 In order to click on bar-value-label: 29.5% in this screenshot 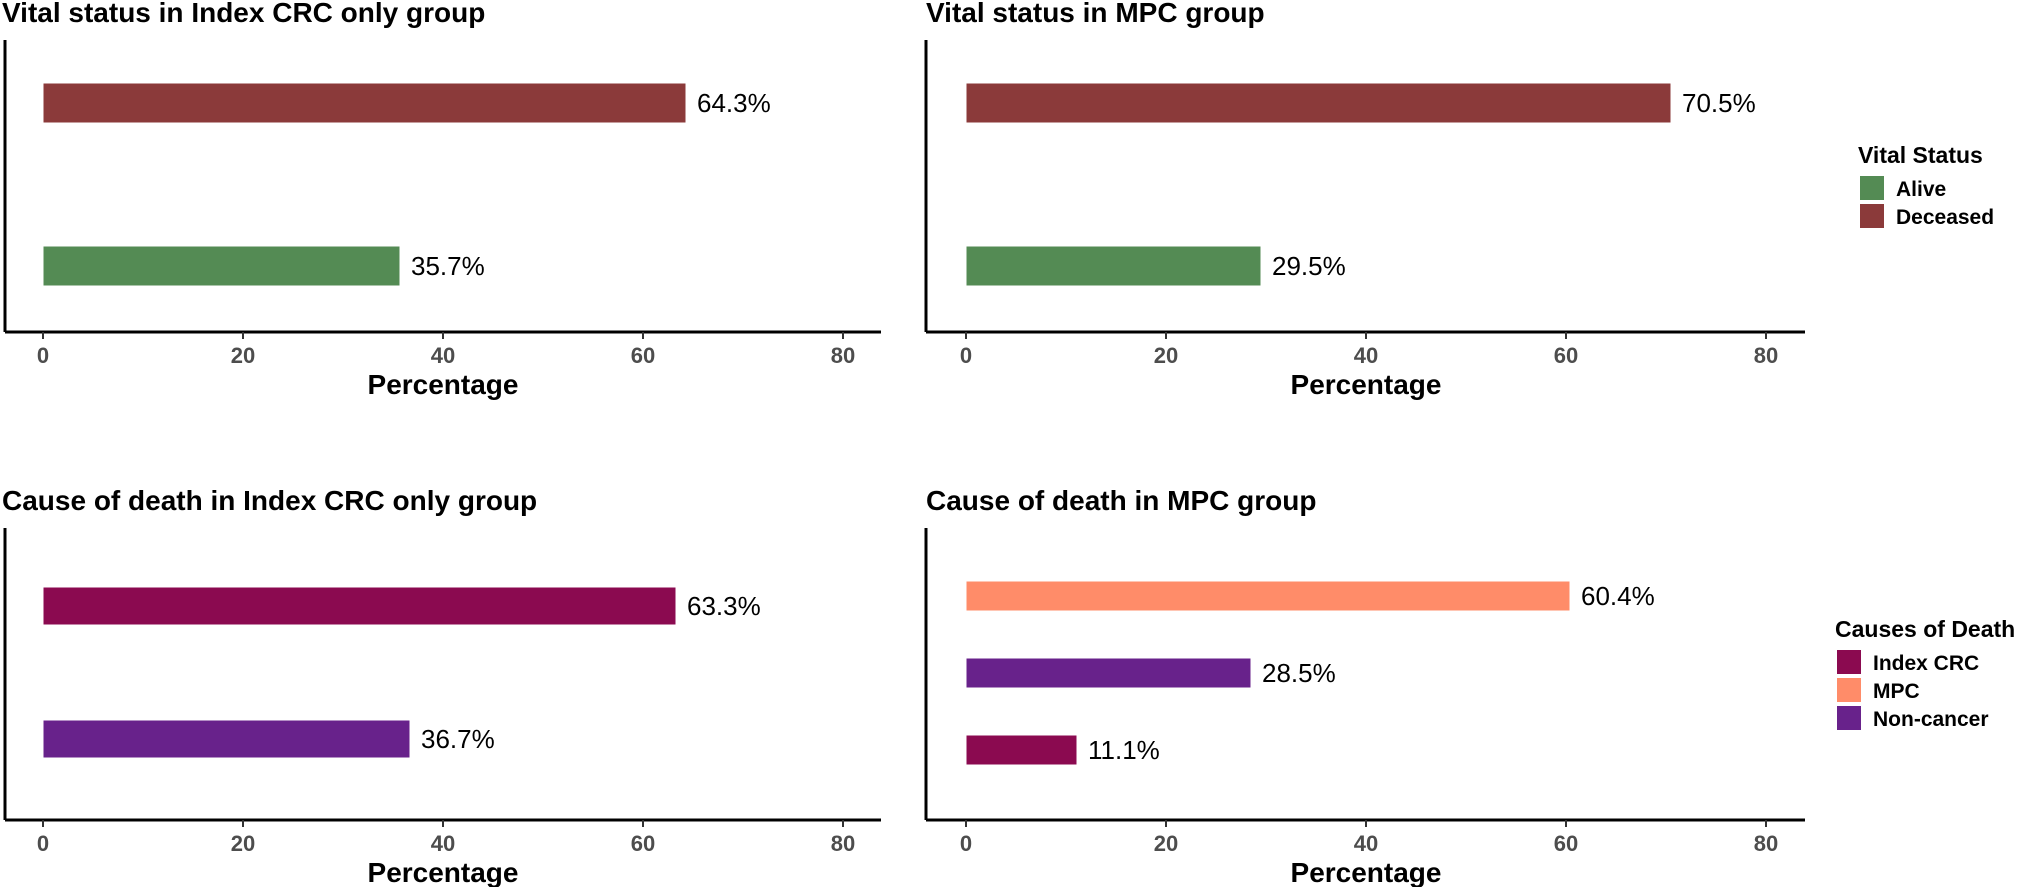, I will do `click(1309, 266)`.